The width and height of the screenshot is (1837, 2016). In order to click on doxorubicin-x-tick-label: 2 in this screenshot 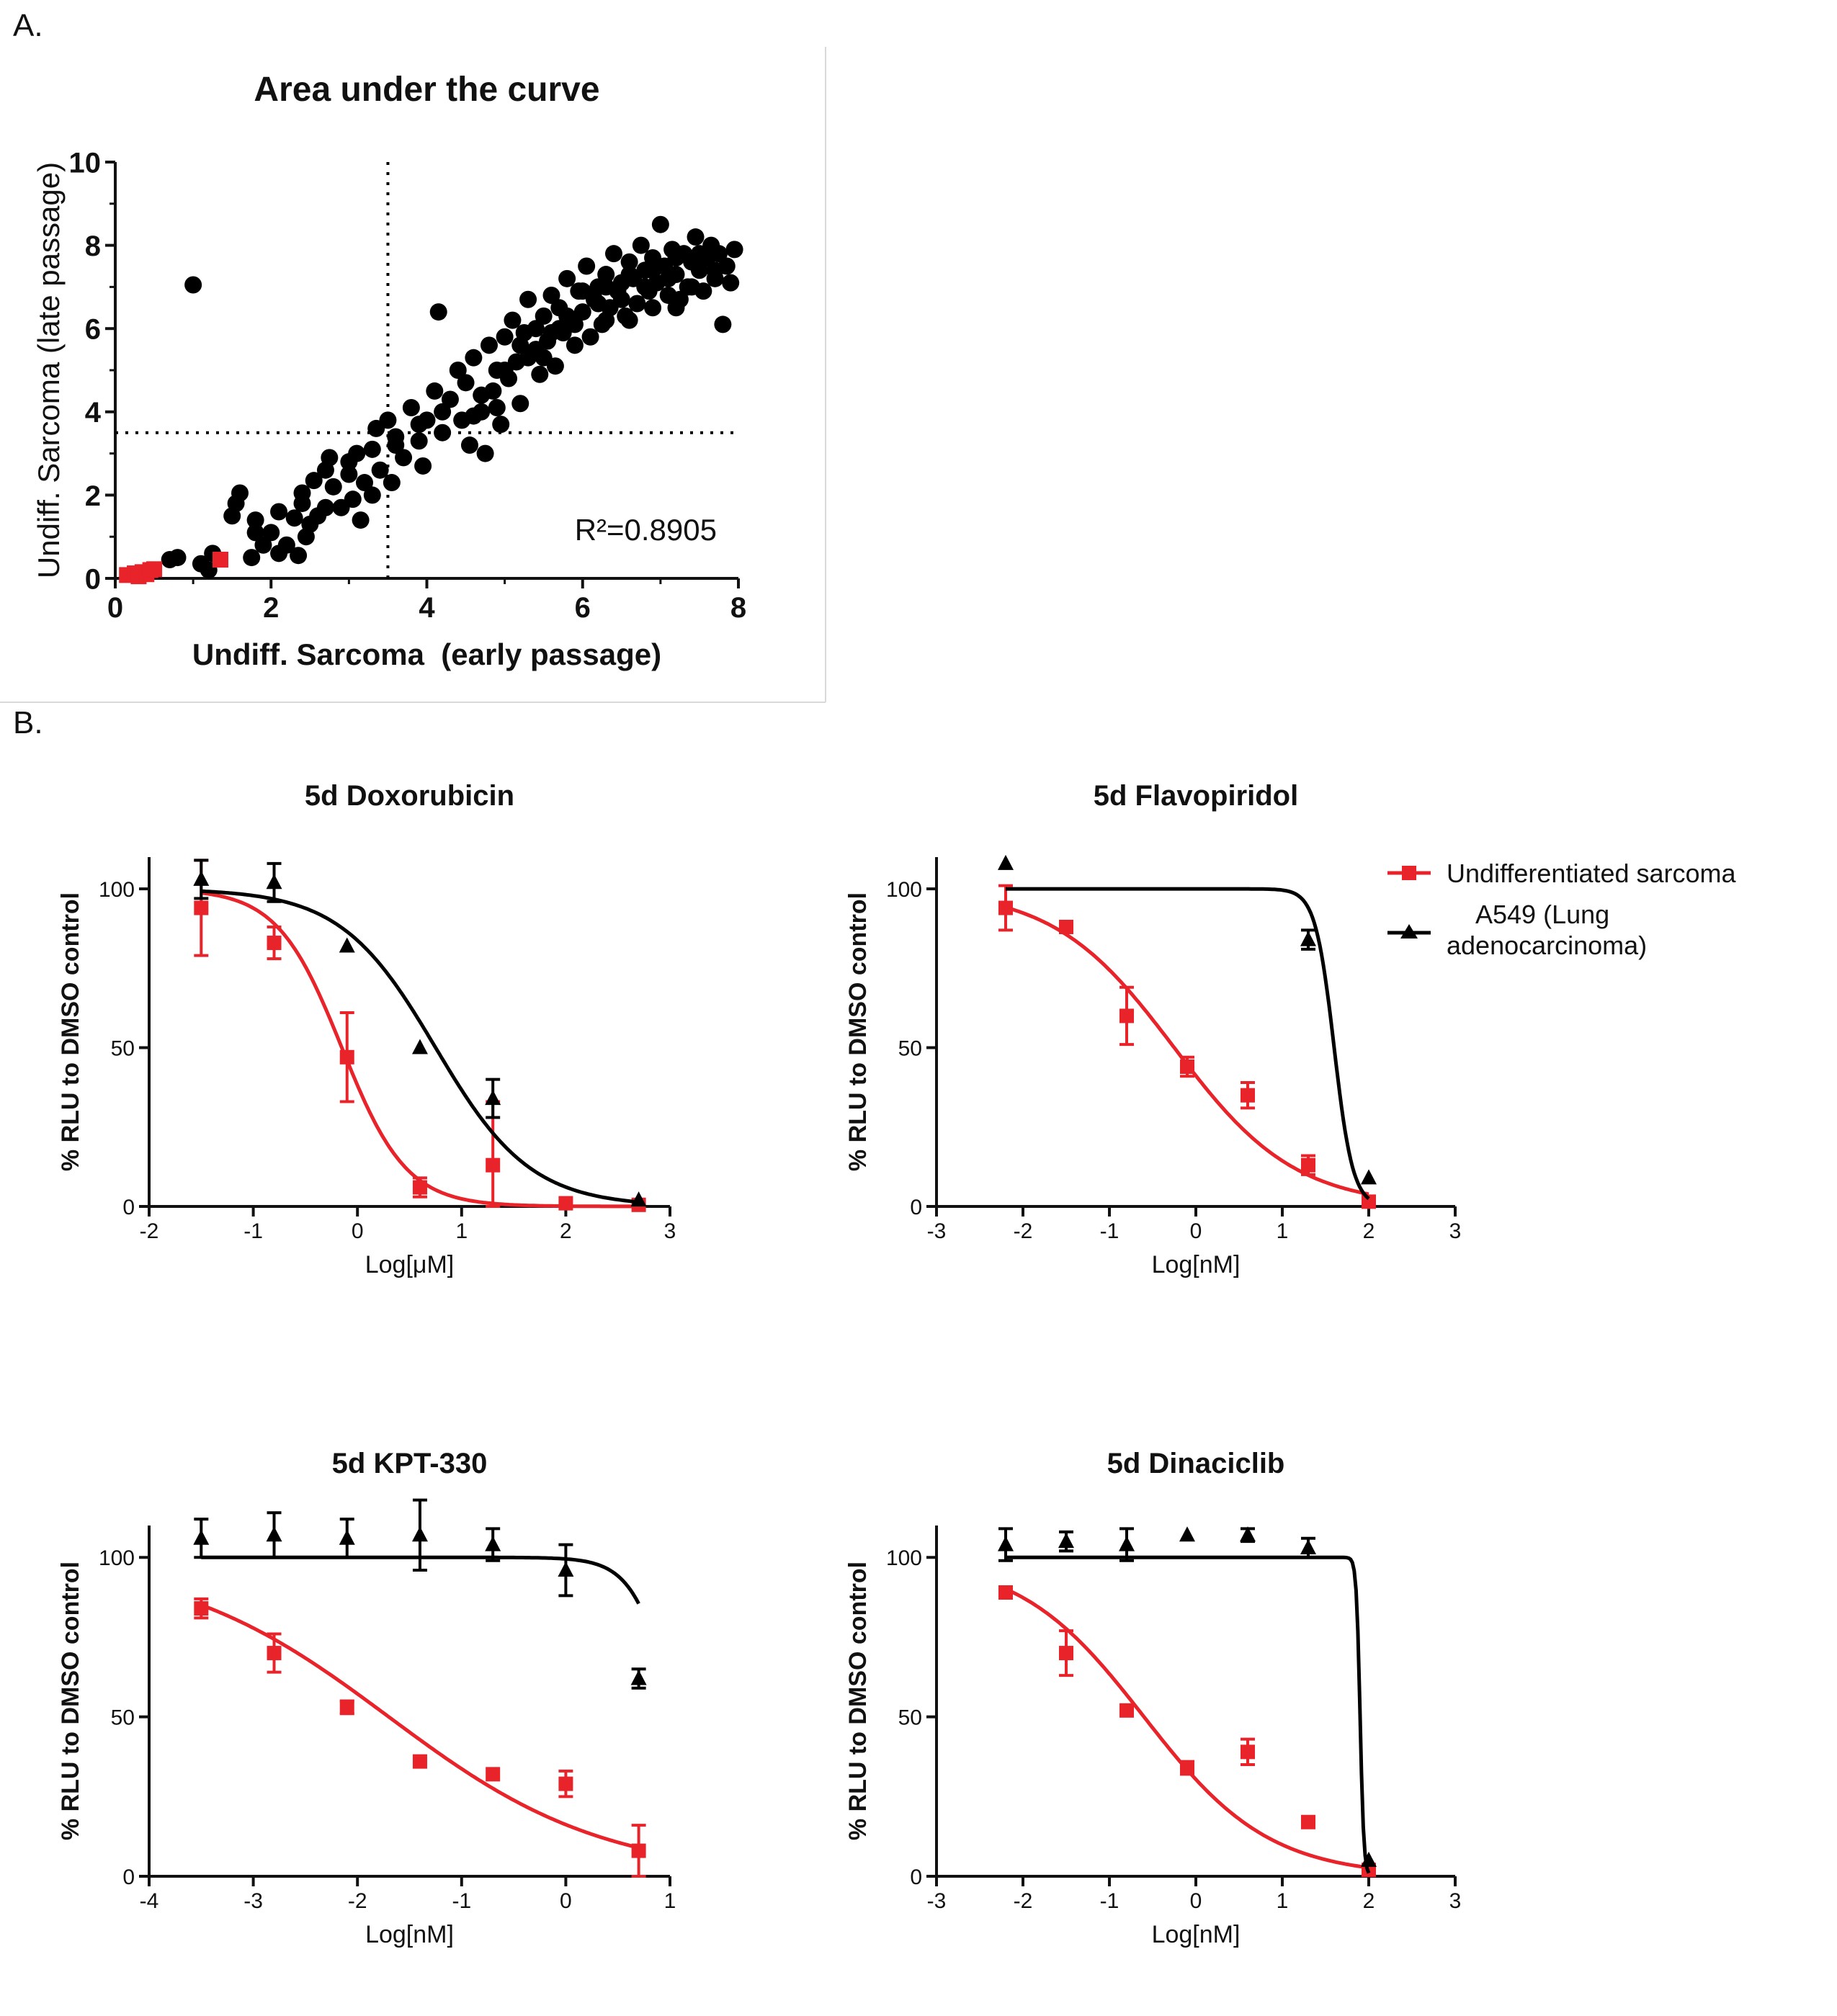, I will do `click(566, 1231)`.